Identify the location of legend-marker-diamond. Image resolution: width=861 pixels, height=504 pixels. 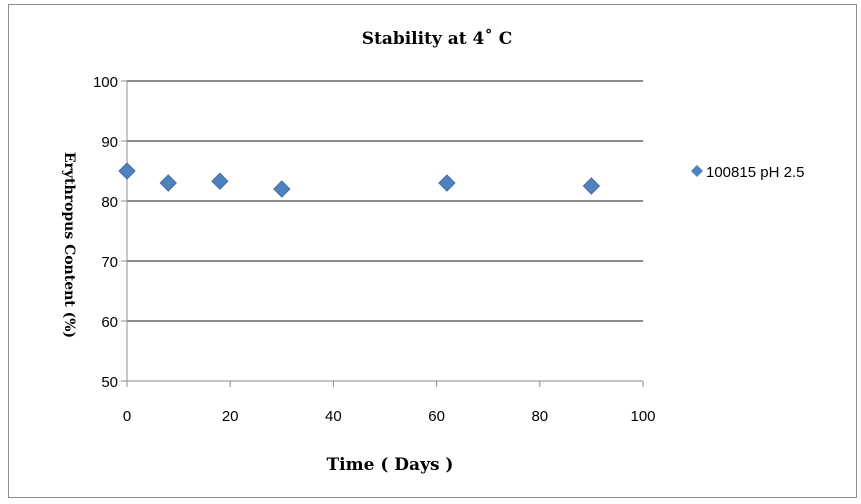
(697, 171).